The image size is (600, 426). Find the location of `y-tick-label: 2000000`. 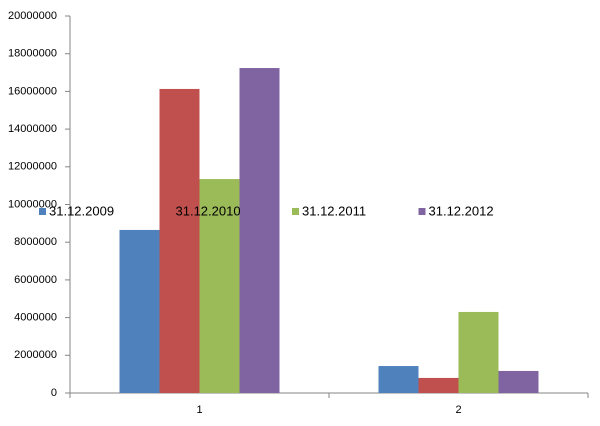

y-tick-label: 2000000 is located at coordinates (35, 355).